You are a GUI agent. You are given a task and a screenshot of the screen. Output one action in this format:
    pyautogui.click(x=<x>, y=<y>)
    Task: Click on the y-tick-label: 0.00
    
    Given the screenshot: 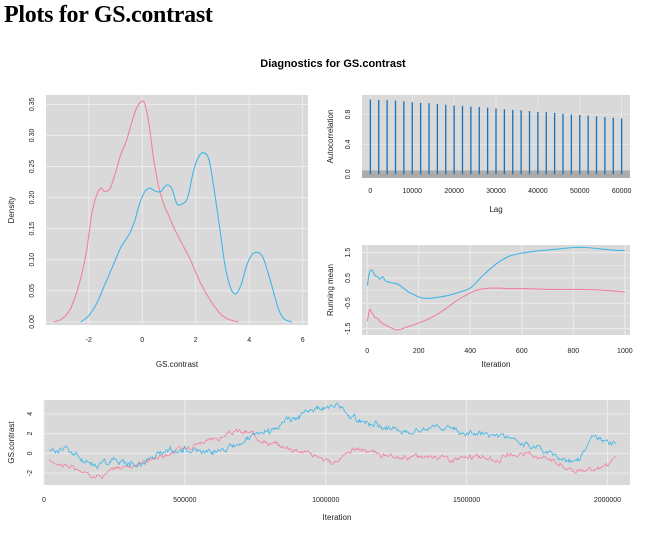 What is the action you would take?
    pyautogui.click(x=32, y=322)
    